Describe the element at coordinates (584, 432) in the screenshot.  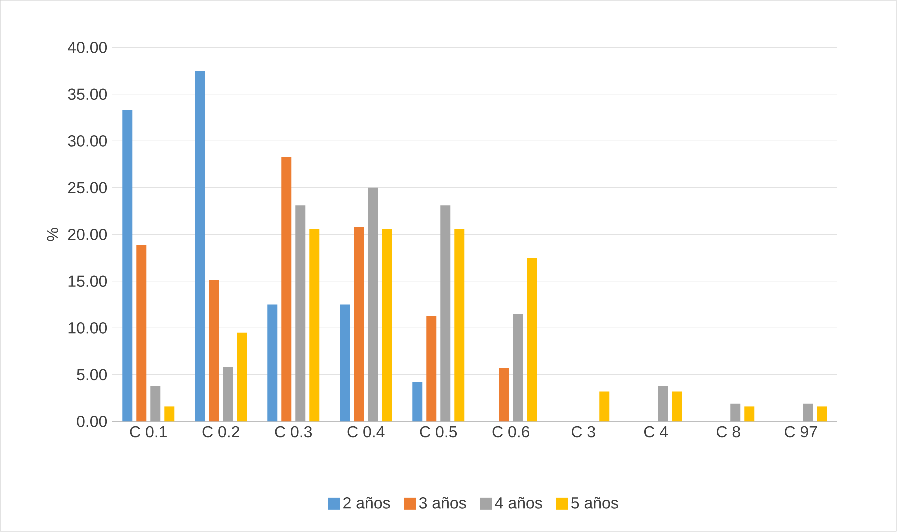
I see `x-tick-label: C 3` at that location.